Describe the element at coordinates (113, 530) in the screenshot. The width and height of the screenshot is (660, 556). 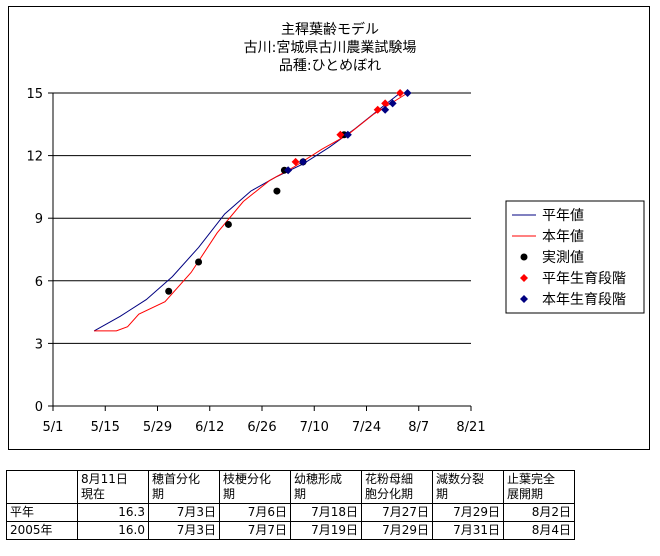
I see `table-cell: 16.0` at that location.